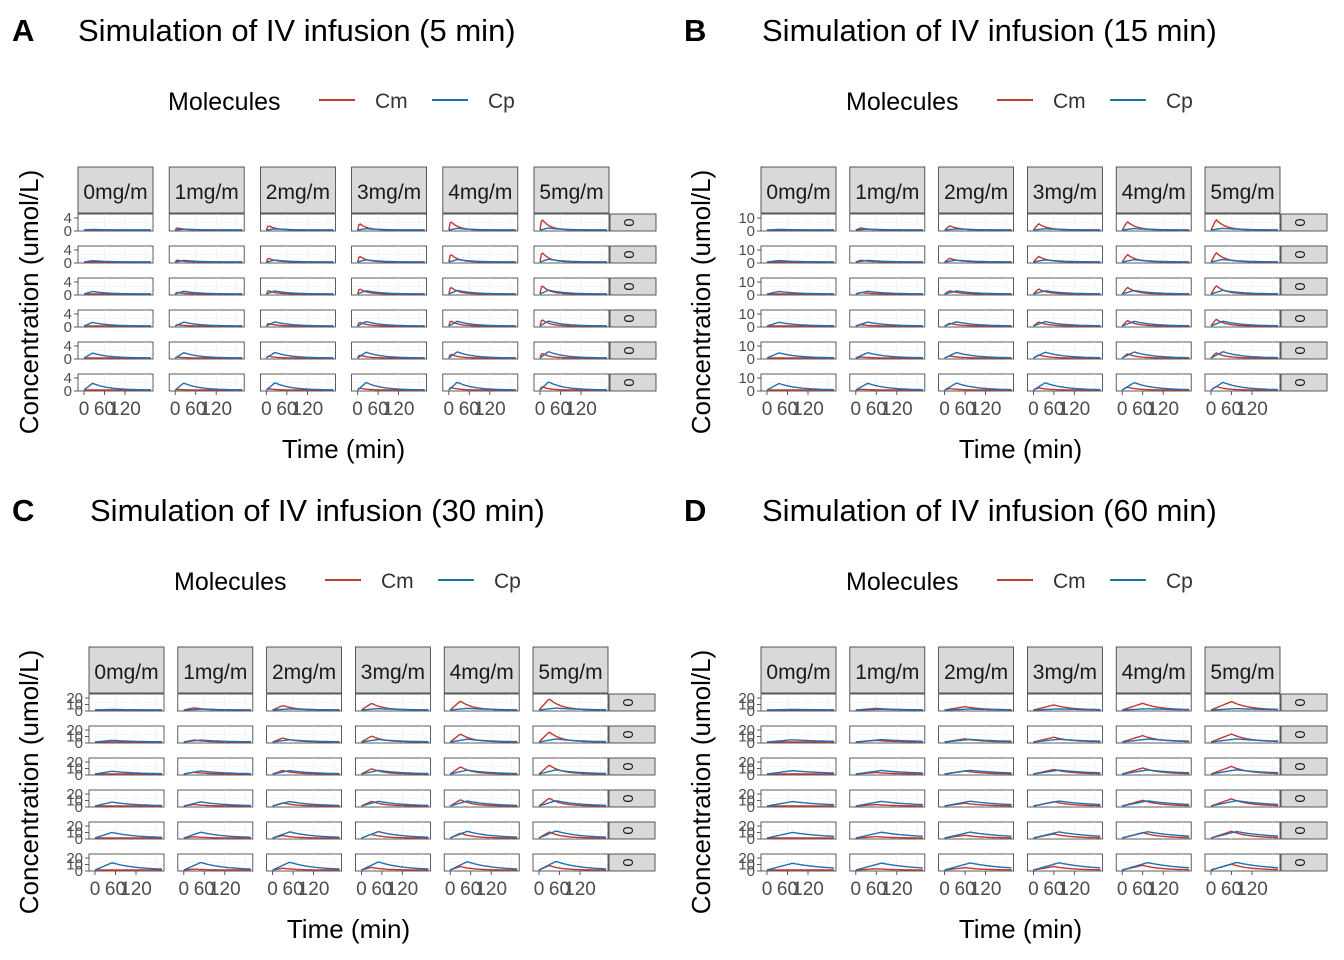 Image resolution: width=1344 pixels, height=960 pixels. I want to click on column-strip-label: 4mg/m, so click(1154, 192).